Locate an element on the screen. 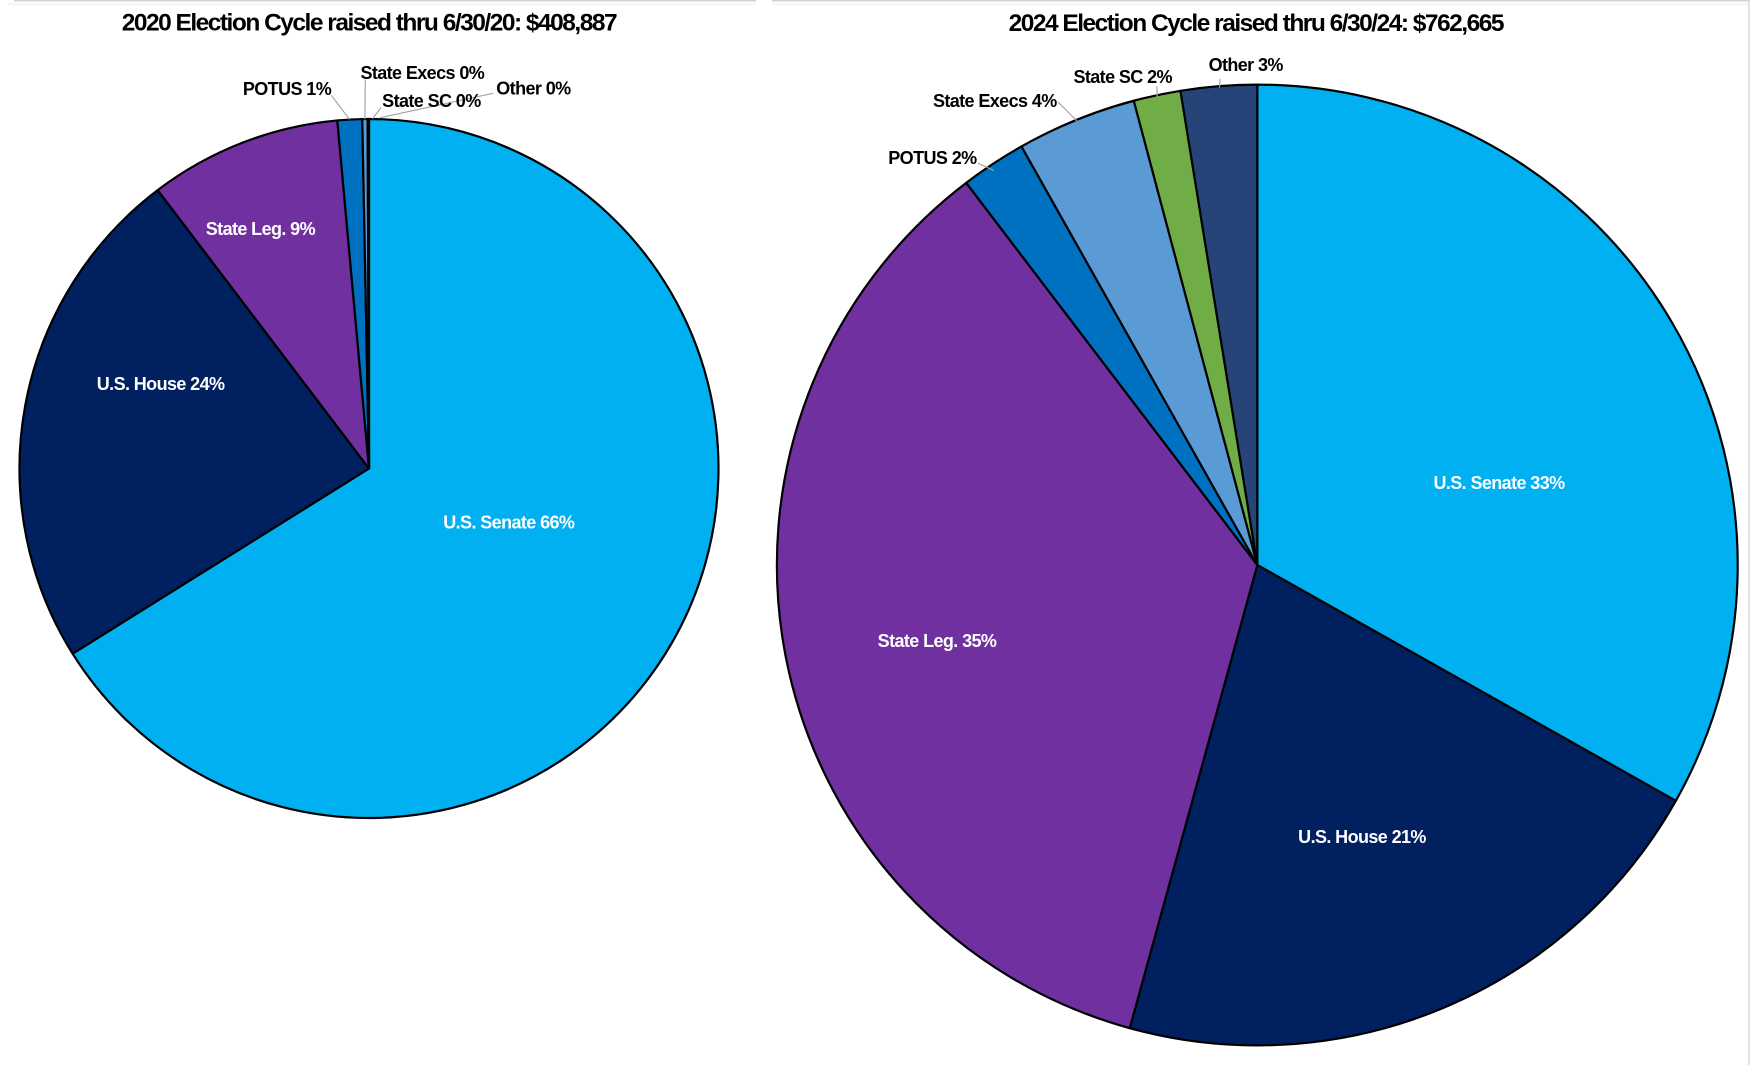 This screenshot has width=1750, height=1065. svg-text: State SC 2% is located at coordinates (1122, 77).